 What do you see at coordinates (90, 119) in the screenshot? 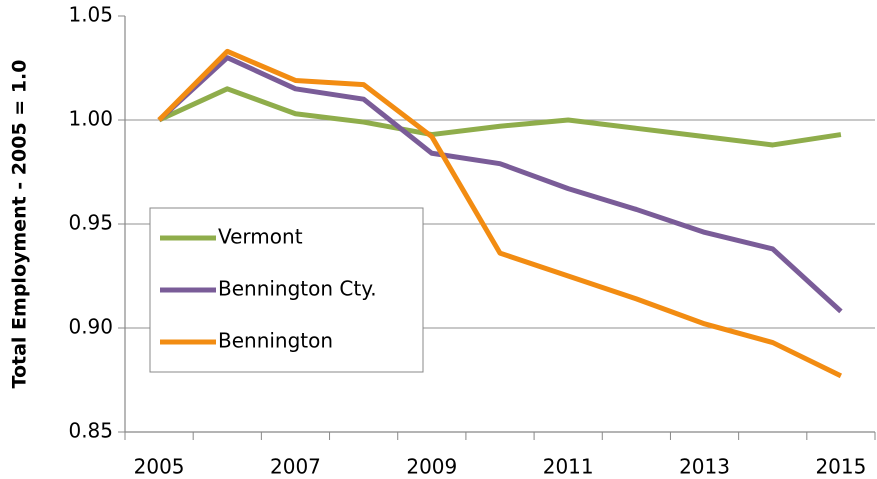
I see `y-tick-label: 1.00` at bounding box center [90, 119].